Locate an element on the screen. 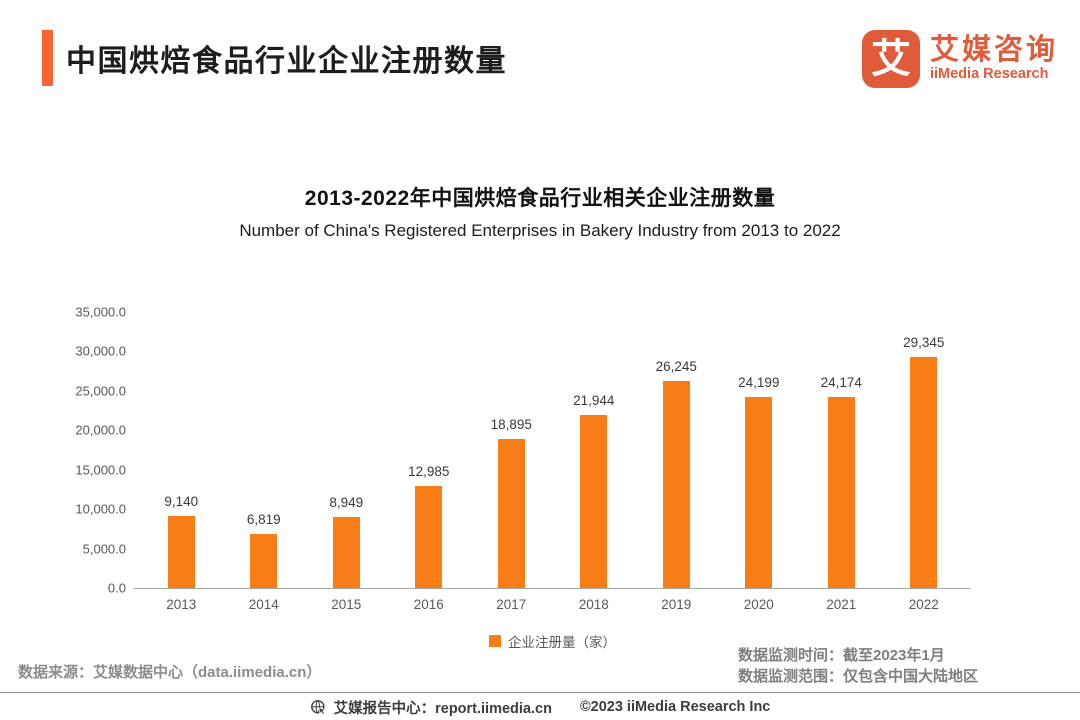 The height and width of the screenshot is (720, 1080). monitoring-time: 数据监测时间：截至2023年1月 is located at coordinates (841, 655).